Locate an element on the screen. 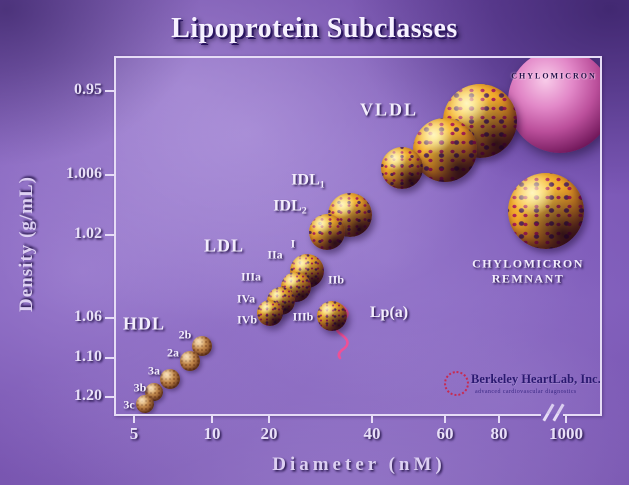 The image size is (629, 485). hdl-label: HDL is located at coordinates (144, 323).